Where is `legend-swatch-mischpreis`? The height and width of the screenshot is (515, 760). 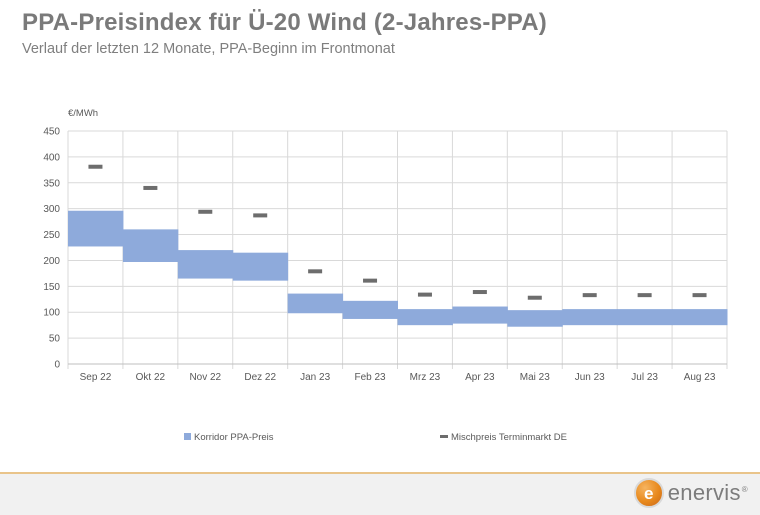 legend-swatch-mischpreis is located at coordinates (444, 436).